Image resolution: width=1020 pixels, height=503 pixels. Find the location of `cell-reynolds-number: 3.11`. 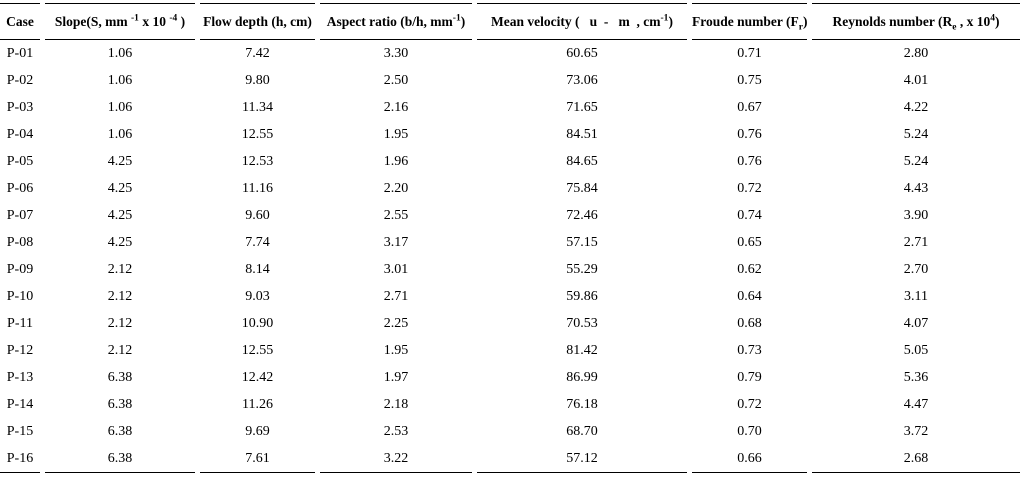

cell-reynolds-number: 3.11 is located at coordinates (916, 296).